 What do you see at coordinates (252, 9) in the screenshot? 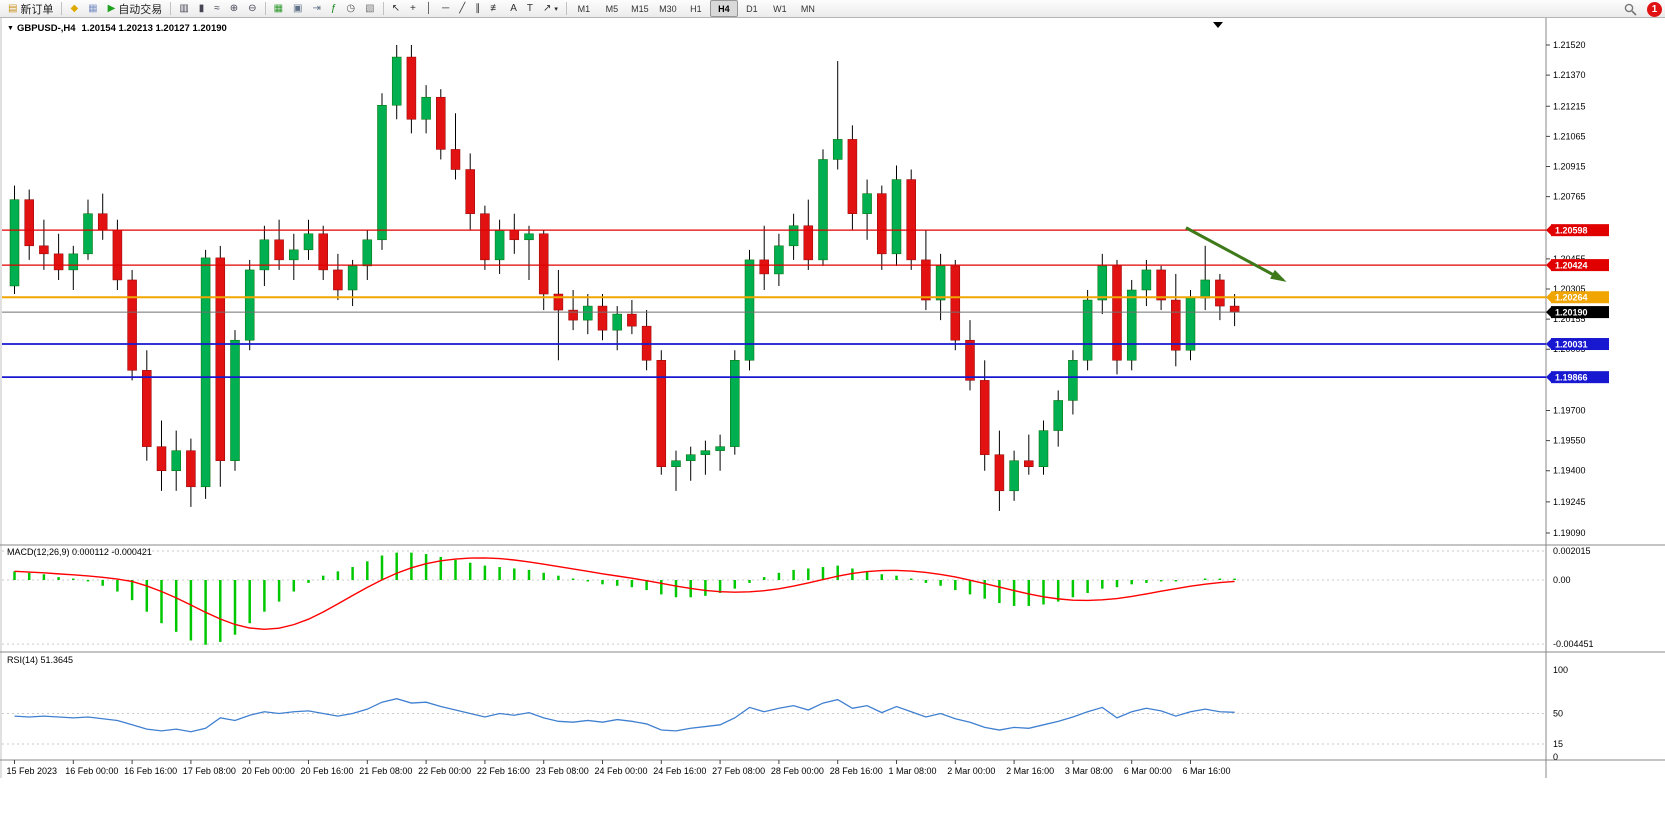
I see `zoom-out-button: ⊖` at bounding box center [252, 9].